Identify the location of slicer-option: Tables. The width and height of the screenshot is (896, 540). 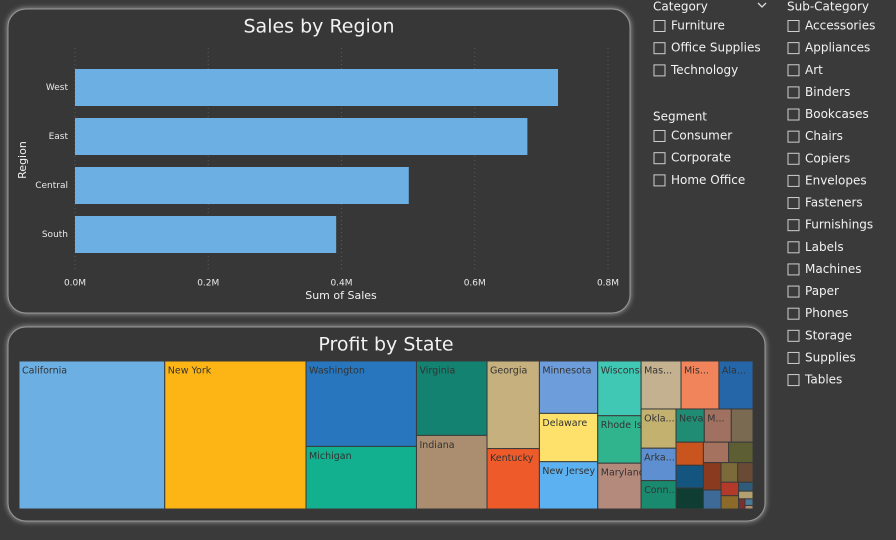
(823, 380).